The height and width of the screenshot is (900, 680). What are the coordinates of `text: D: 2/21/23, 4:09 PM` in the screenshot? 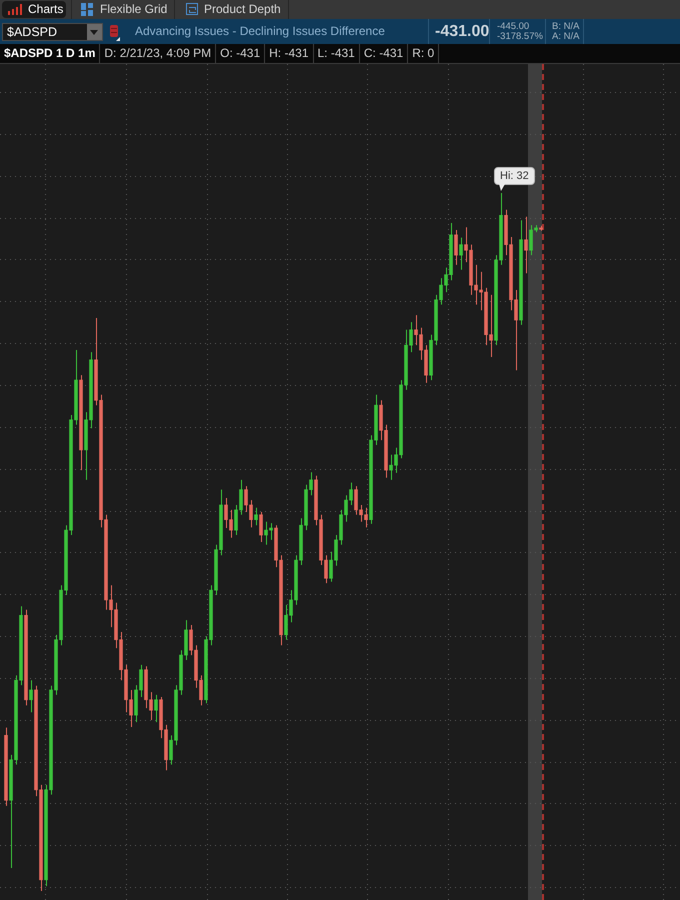 It's located at (158, 53).